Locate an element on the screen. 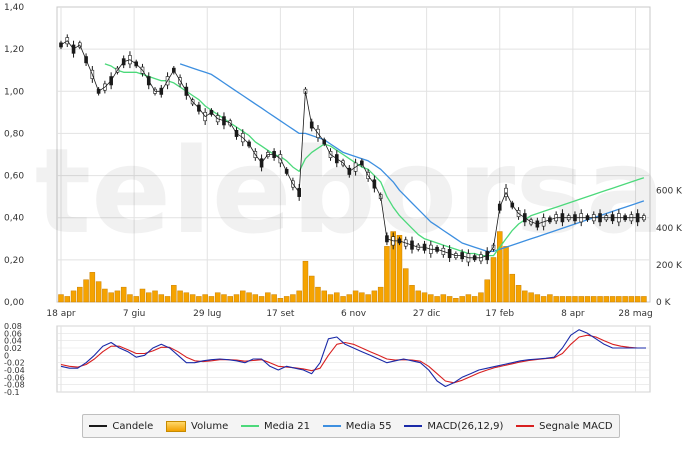 This screenshot has height=451, width=700. macd-tick-label: 0.06 is located at coordinates (13, 333).